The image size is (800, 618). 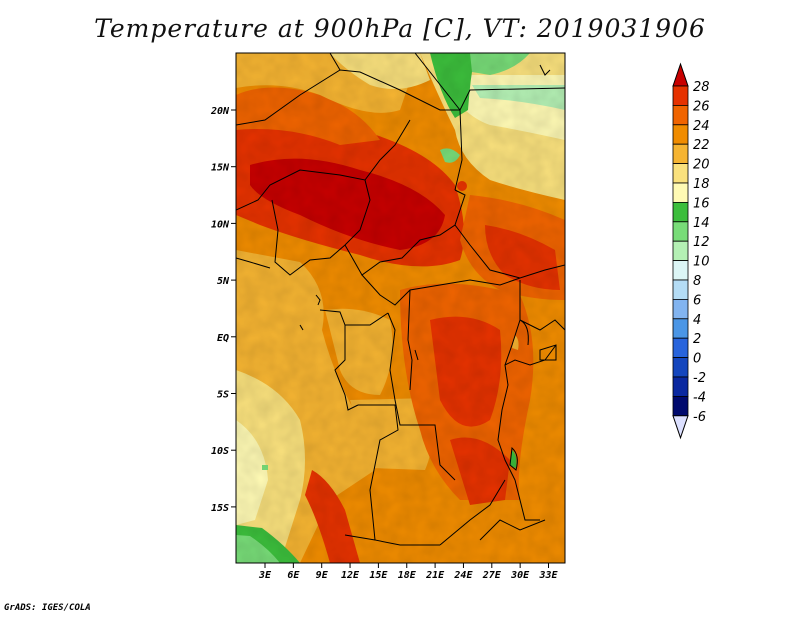 I want to click on lat-tick-label: 10N, so click(x=220, y=224).